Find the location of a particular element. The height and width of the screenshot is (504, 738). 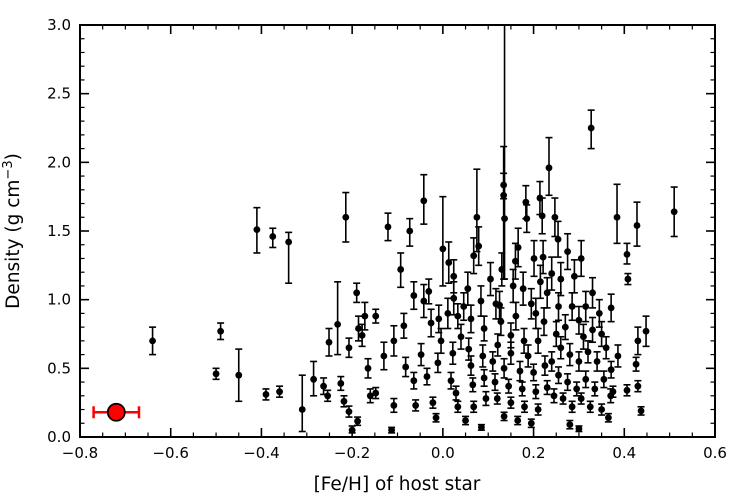

x-tick-label: −0.4 is located at coordinates (261, 453).